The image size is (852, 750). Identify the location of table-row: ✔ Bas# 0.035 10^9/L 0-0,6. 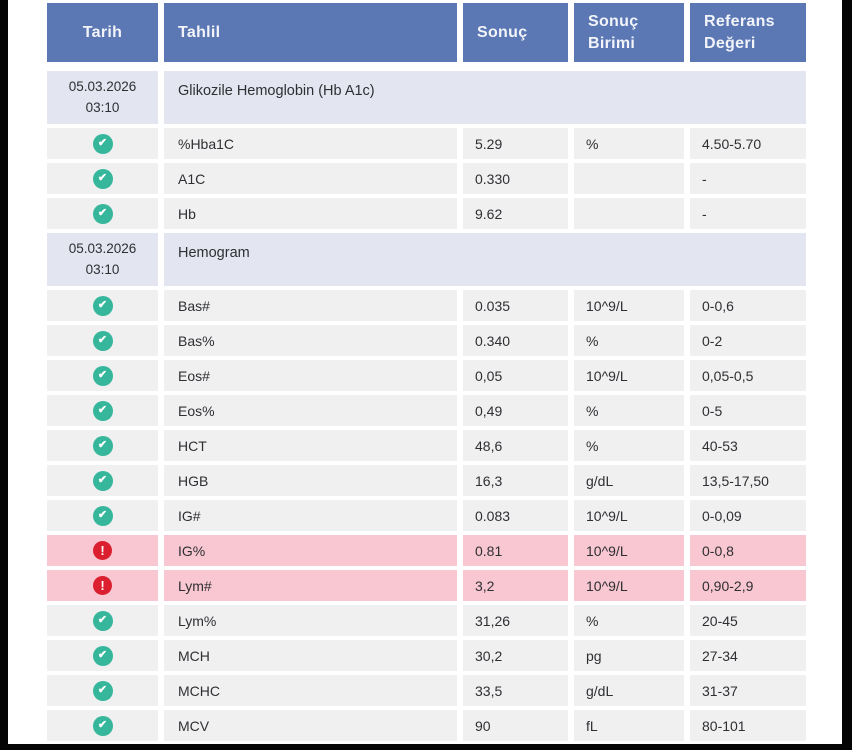
(426, 305).